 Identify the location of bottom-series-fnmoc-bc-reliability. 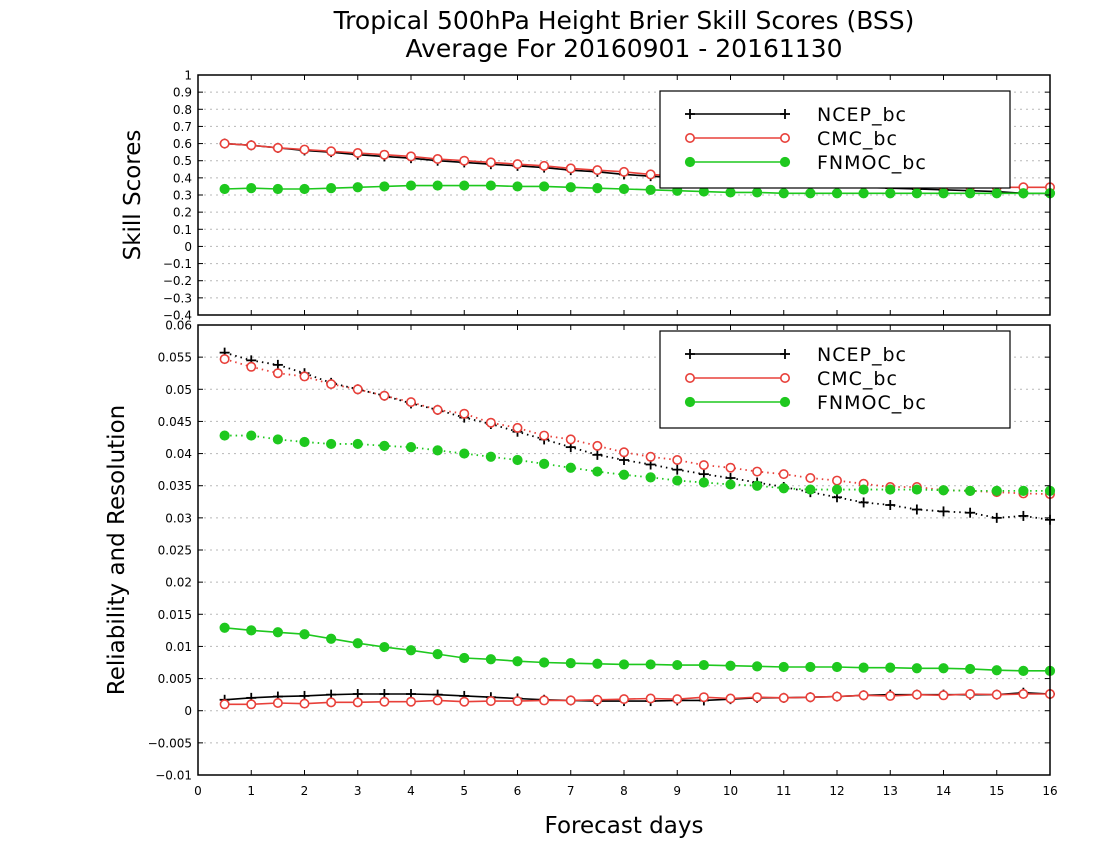
(637, 649).